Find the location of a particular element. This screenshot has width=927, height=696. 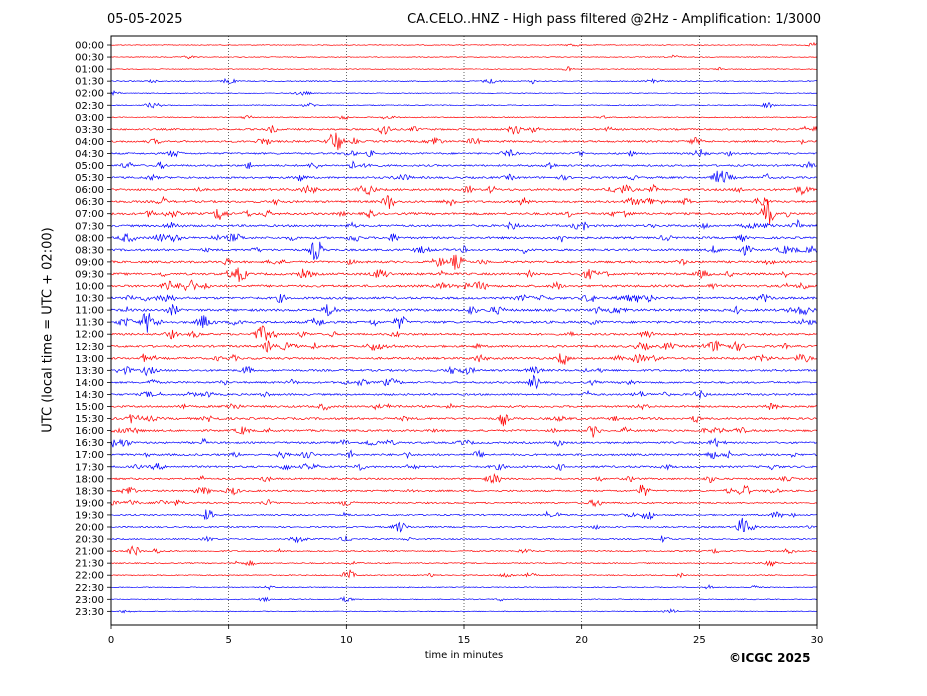

y-tick-label: 02:30 is located at coordinates (89, 106).